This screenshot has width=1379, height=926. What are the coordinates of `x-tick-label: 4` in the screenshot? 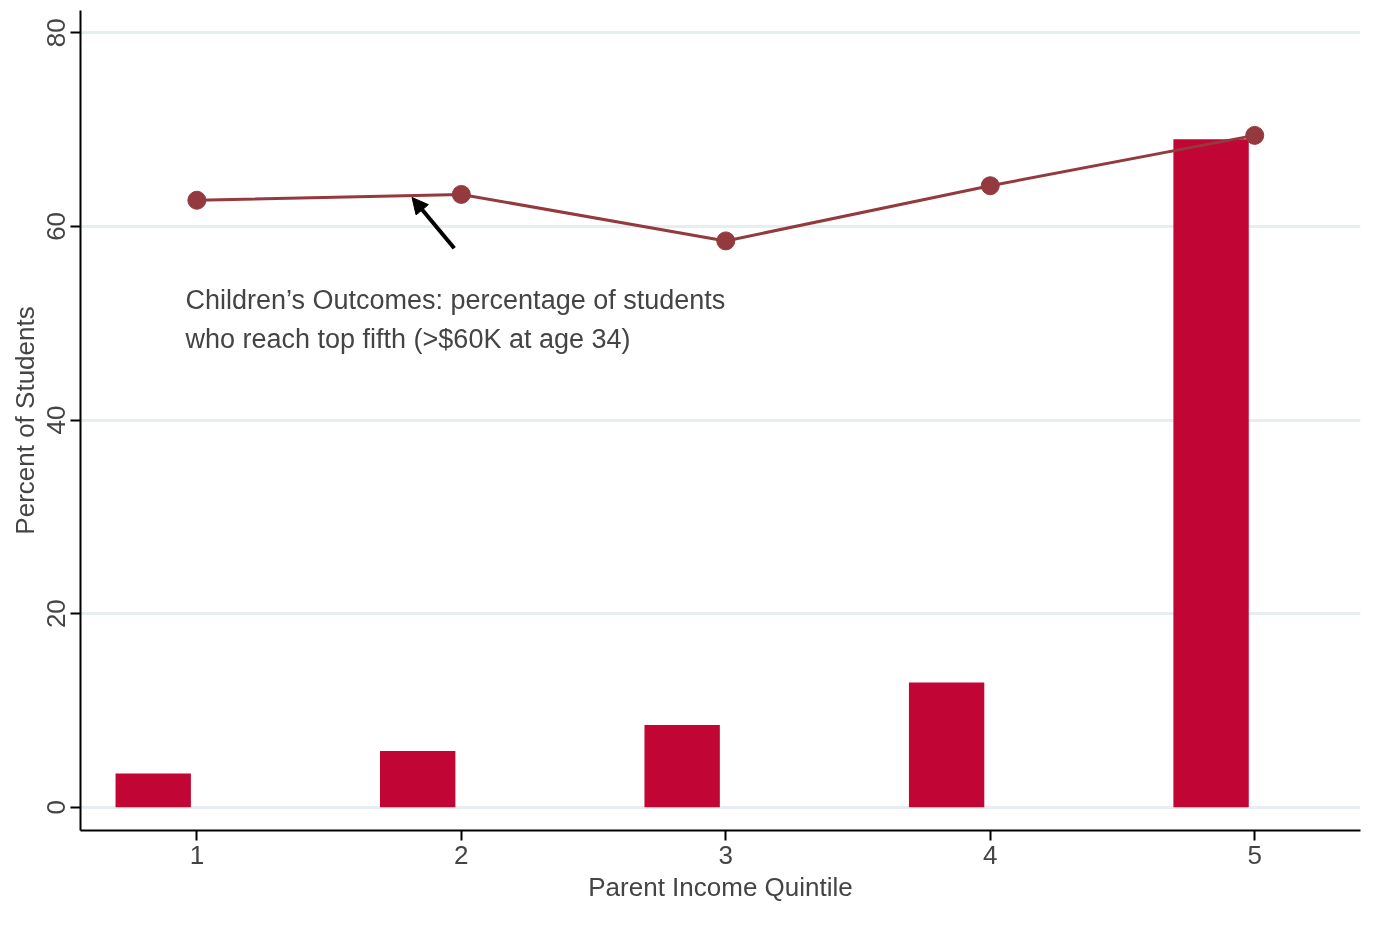 It's located at (990, 854).